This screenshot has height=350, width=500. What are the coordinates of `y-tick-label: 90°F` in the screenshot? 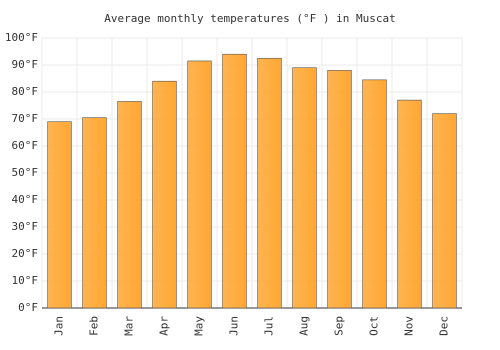 It's located at (25, 64).